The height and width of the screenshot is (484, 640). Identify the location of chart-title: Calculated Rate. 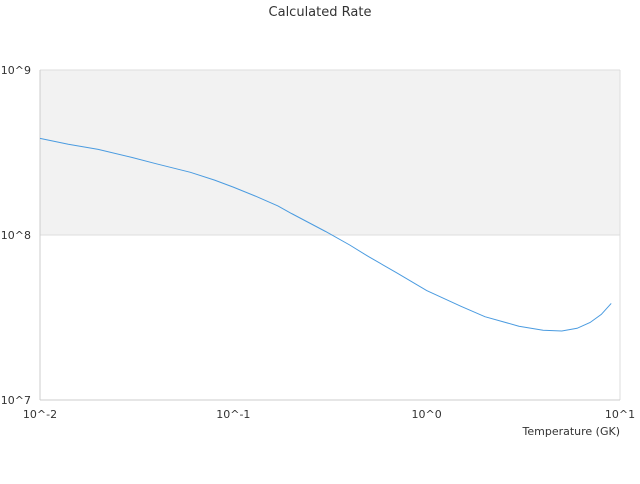
(320, 12).